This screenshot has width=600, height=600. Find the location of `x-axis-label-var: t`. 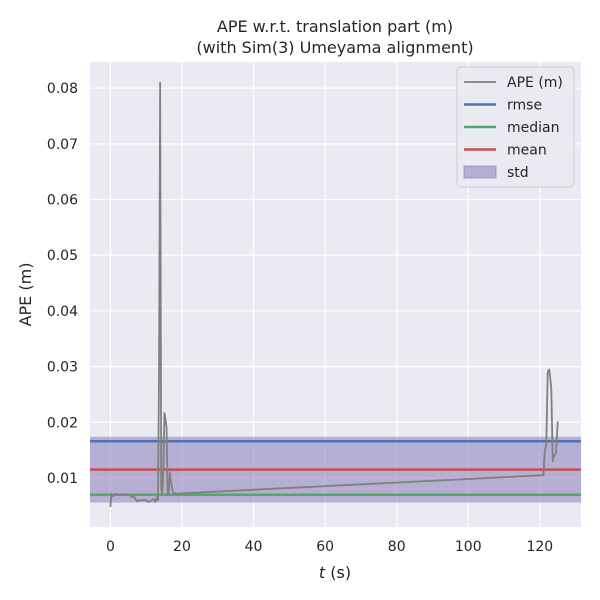

x-axis-label-var: t is located at coordinates (322, 572).